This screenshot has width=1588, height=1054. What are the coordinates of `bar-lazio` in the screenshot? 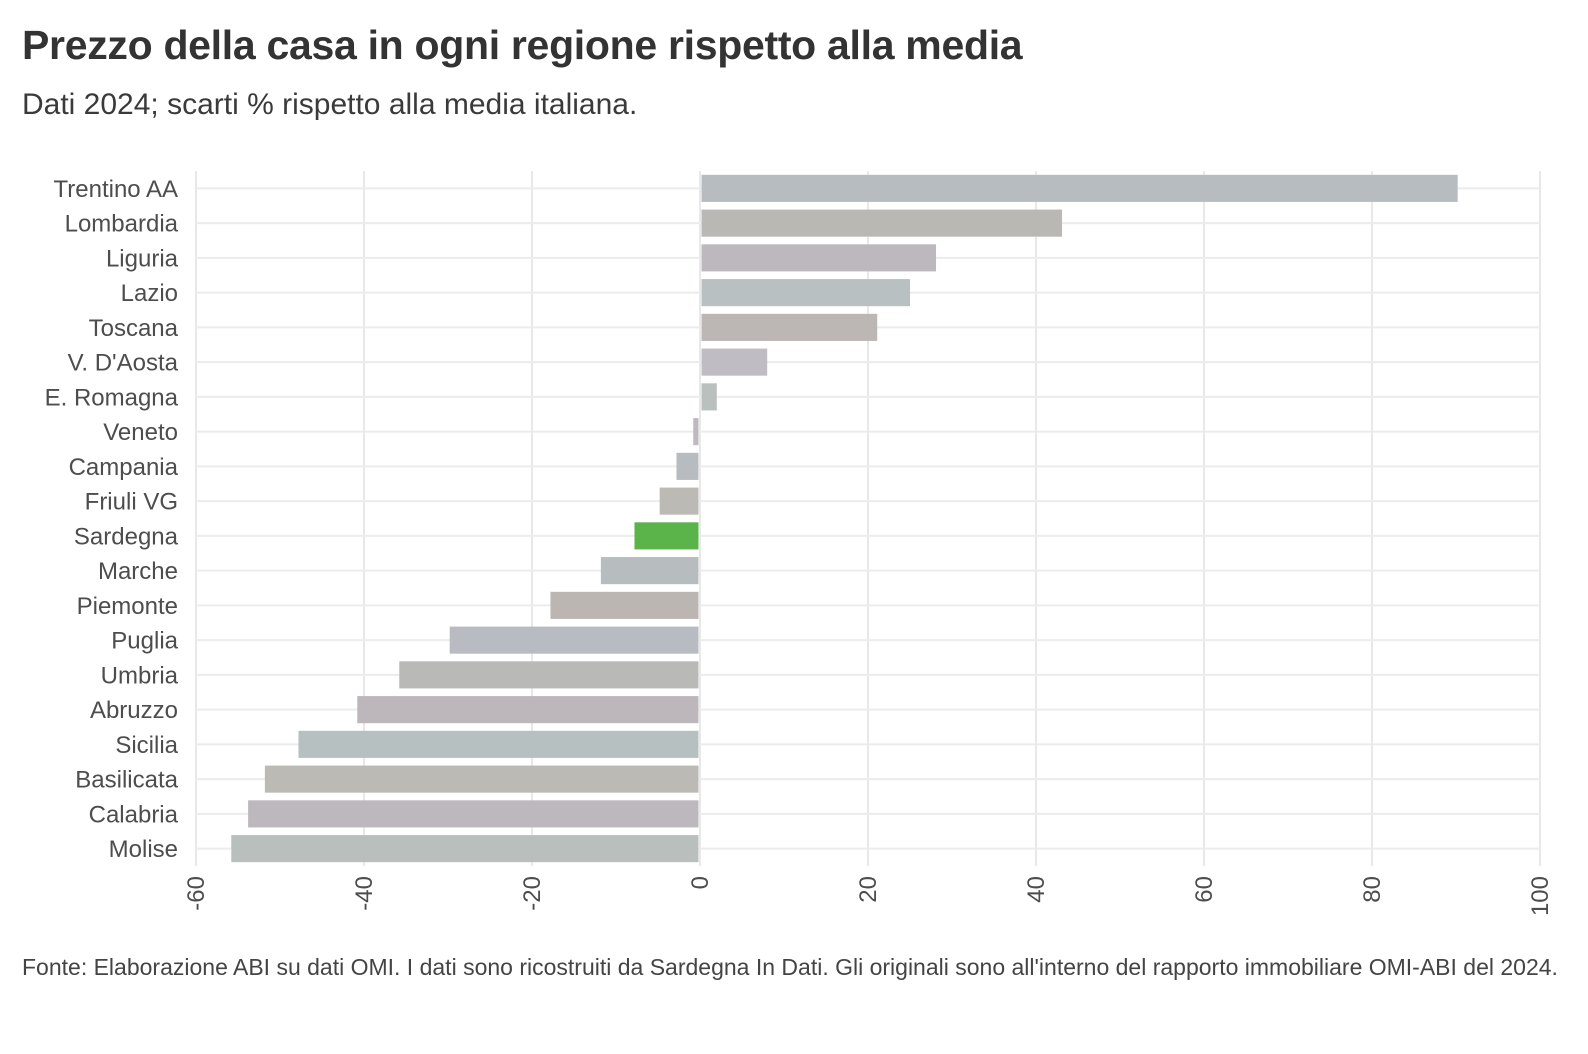 It's located at (805, 293).